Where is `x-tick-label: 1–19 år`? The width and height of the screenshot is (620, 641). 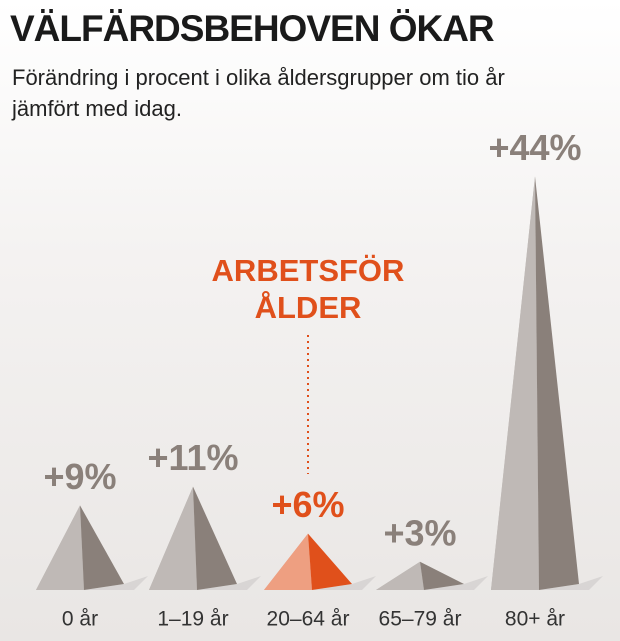
x-tick-label: 1–19 år is located at coordinates (192, 619).